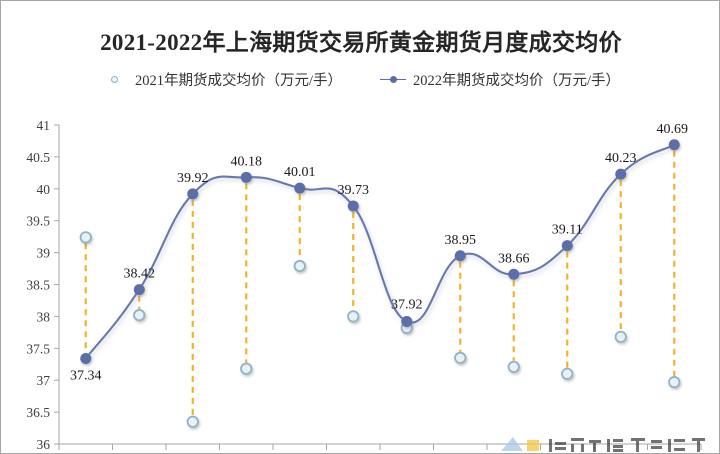 The image size is (720, 454). I want to click on data-label-2022: 38.66, so click(514, 258).